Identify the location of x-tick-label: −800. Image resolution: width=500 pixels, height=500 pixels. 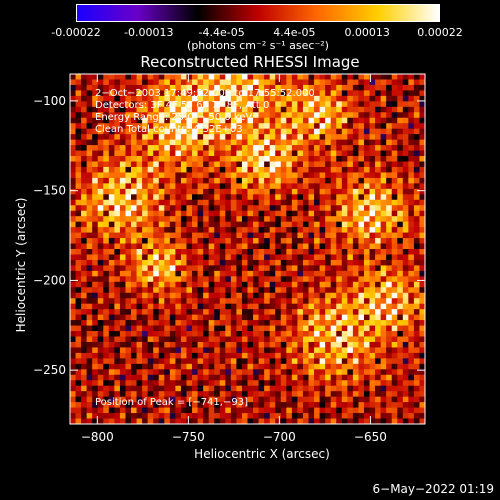
(97, 437).